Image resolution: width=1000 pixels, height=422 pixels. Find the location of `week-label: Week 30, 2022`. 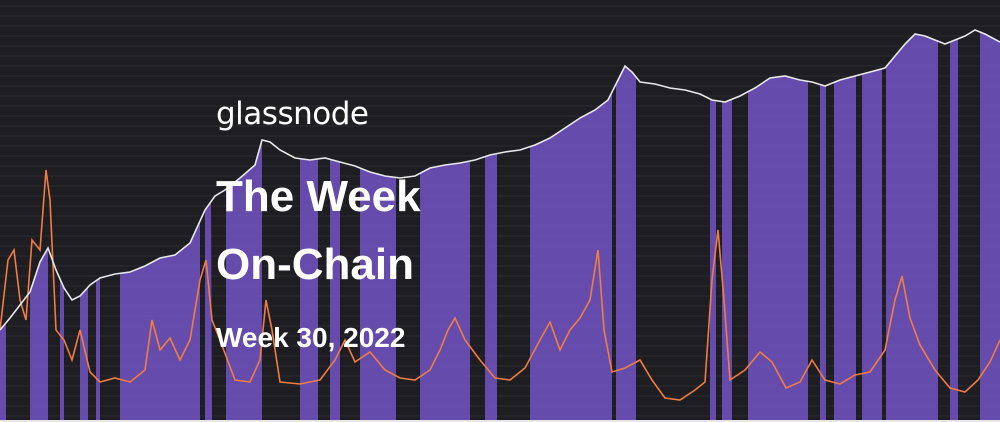

week-label: Week 30, 2022 is located at coordinates (311, 337).